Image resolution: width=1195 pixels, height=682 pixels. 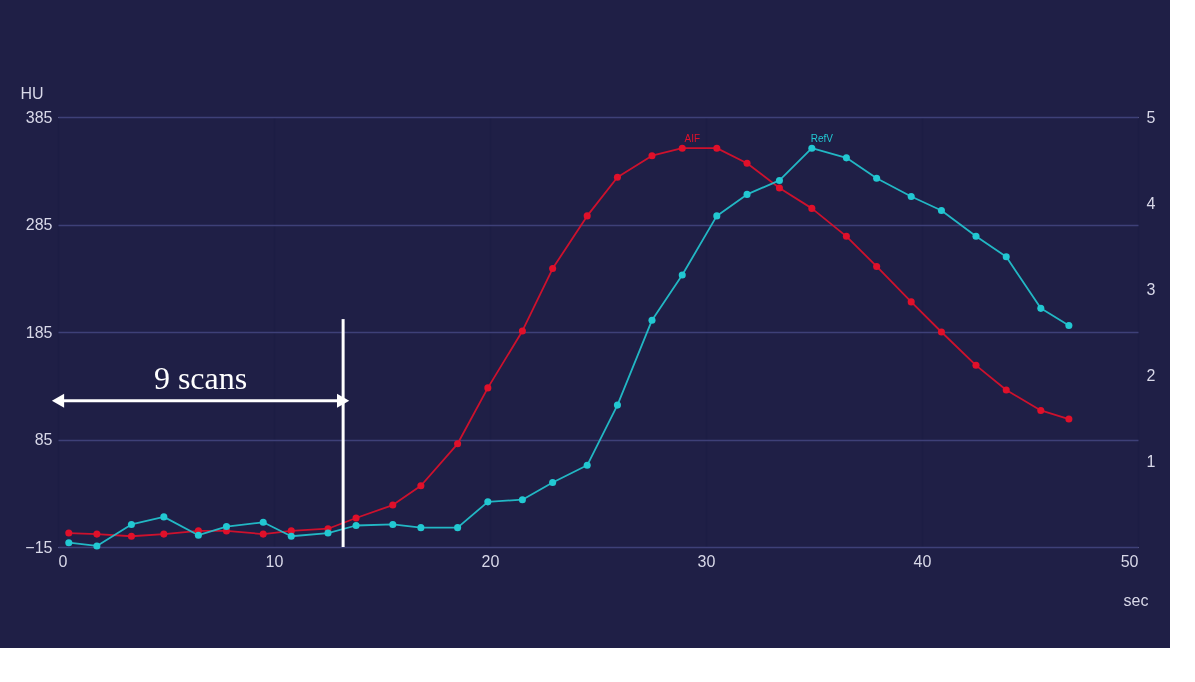 I want to click on y-tick-label: 385, so click(x=39, y=117).